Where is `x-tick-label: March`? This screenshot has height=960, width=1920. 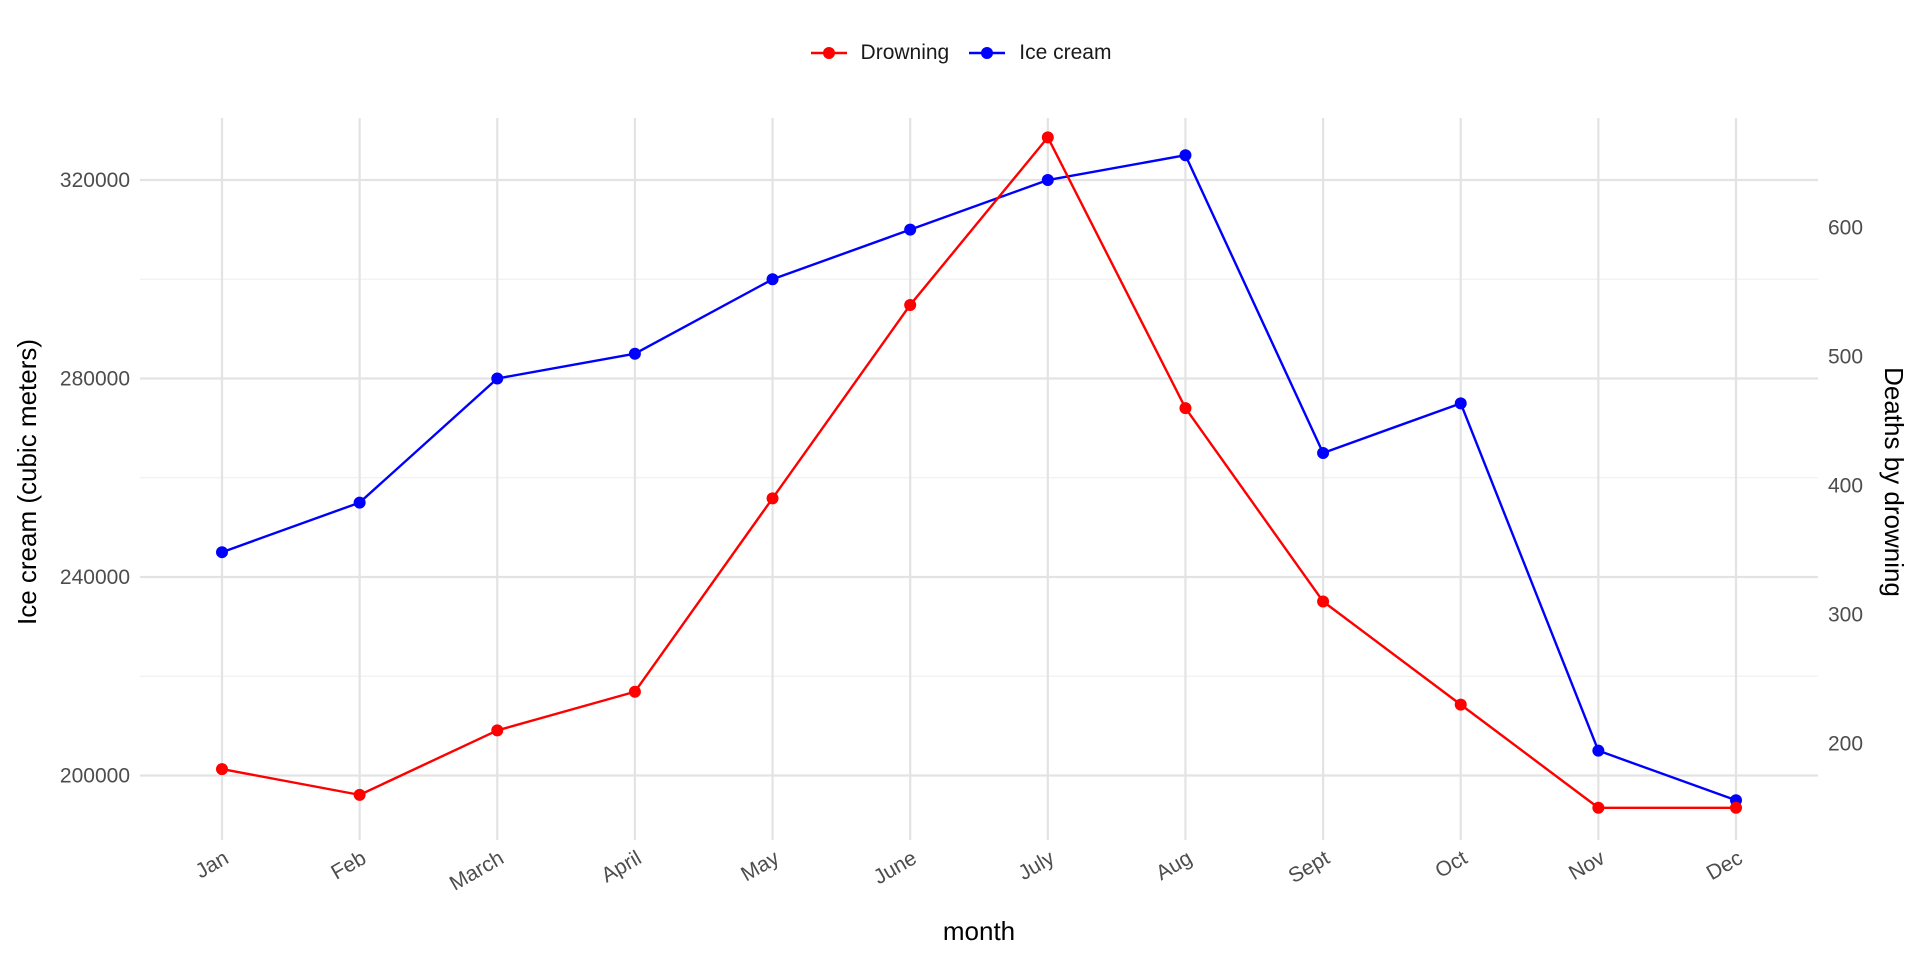
x-tick-label: March is located at coordinates (477, 870).